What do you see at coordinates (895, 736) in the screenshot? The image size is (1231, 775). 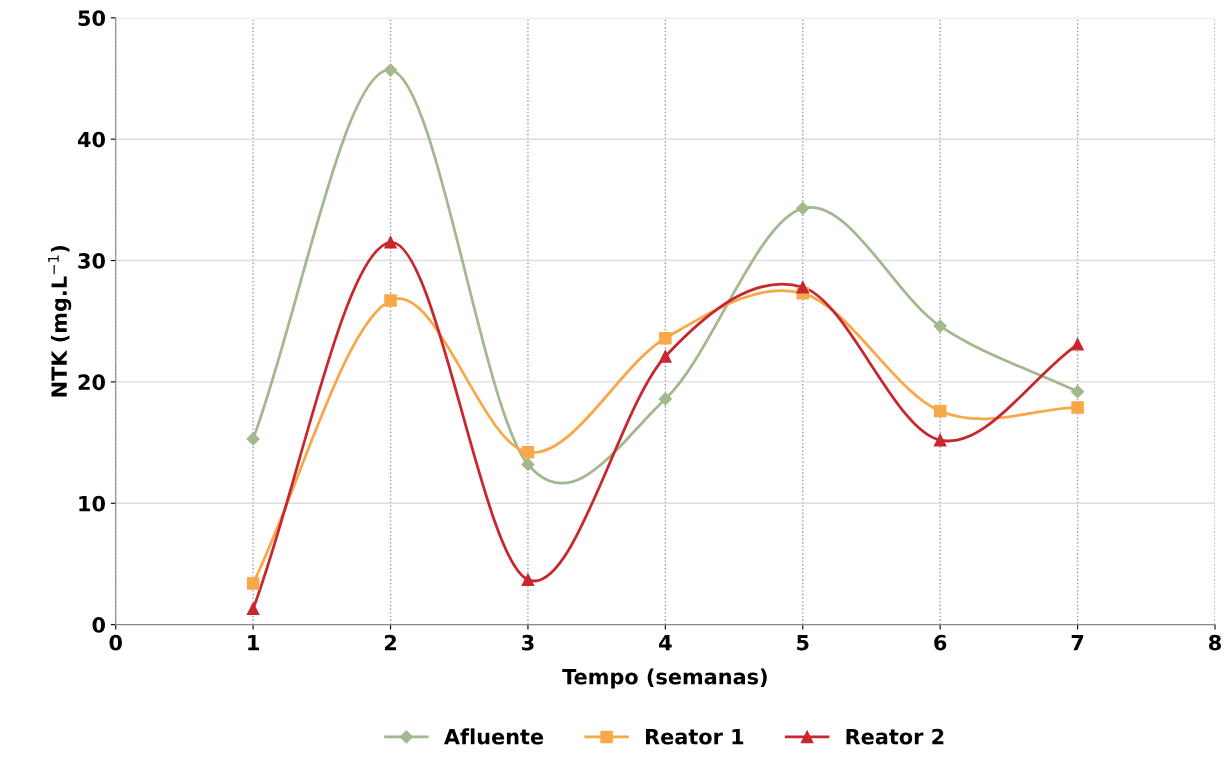 I see `legend-label: Reator 2` at bounding box center [895, 736].